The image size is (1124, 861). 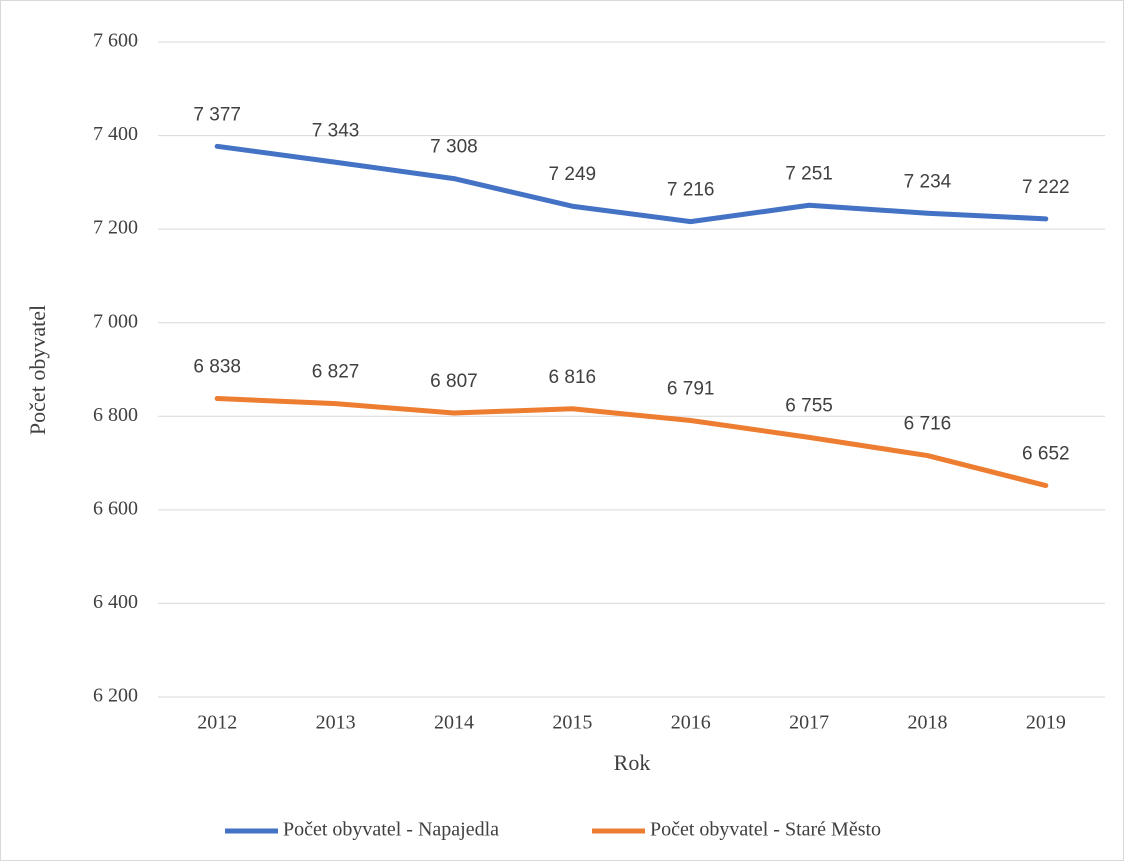 What do you see at coordinates (217, 114) in the screenshot?
I see `data-label: 7 377` at bounding box center [217, 114].